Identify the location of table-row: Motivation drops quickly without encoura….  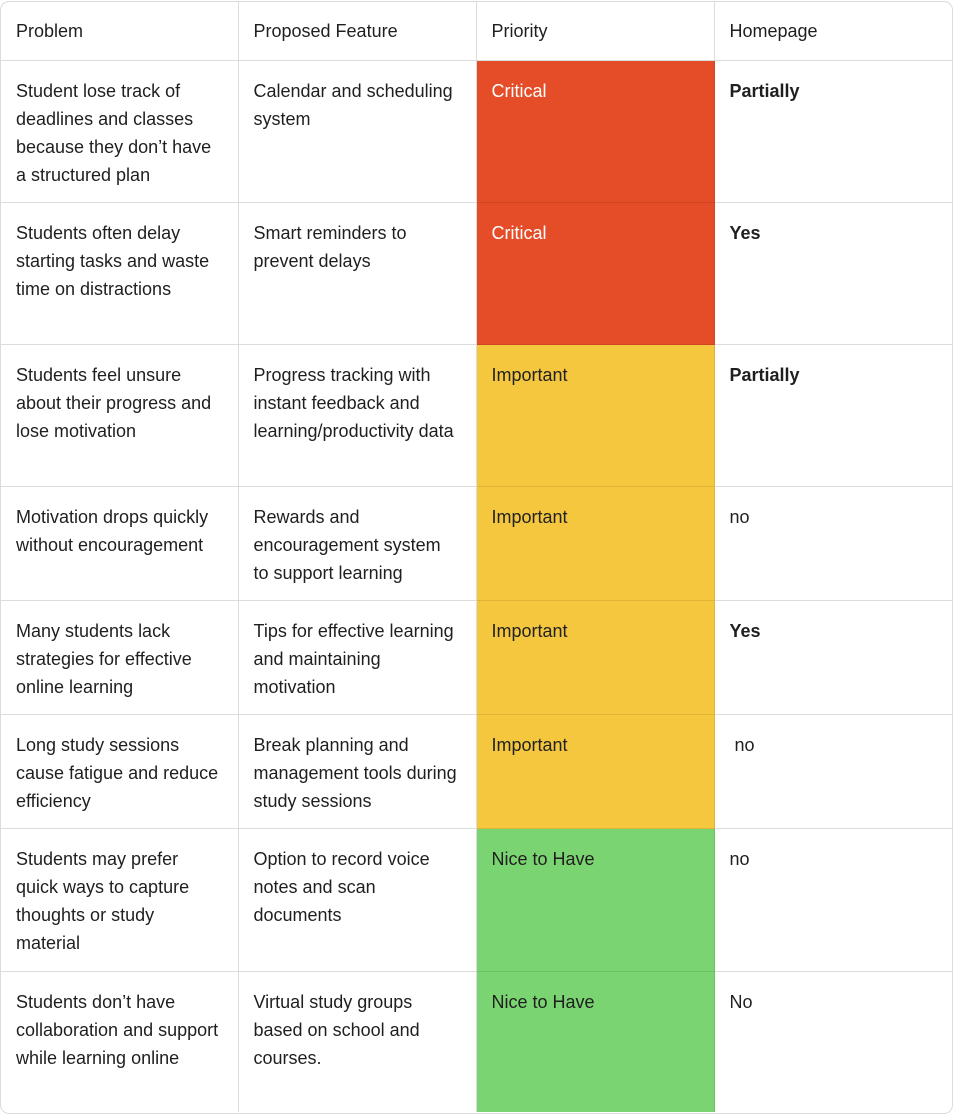
(476, 543).